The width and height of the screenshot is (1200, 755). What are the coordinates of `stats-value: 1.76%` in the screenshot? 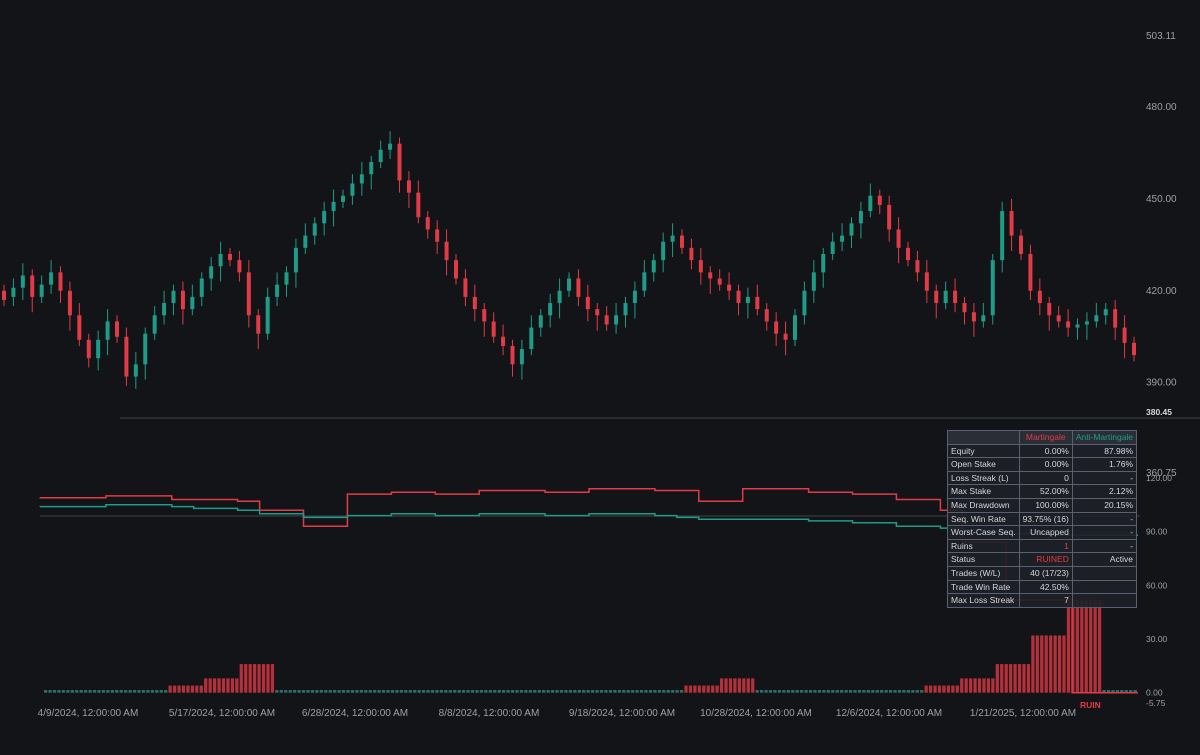 It's located at (1104, 464).